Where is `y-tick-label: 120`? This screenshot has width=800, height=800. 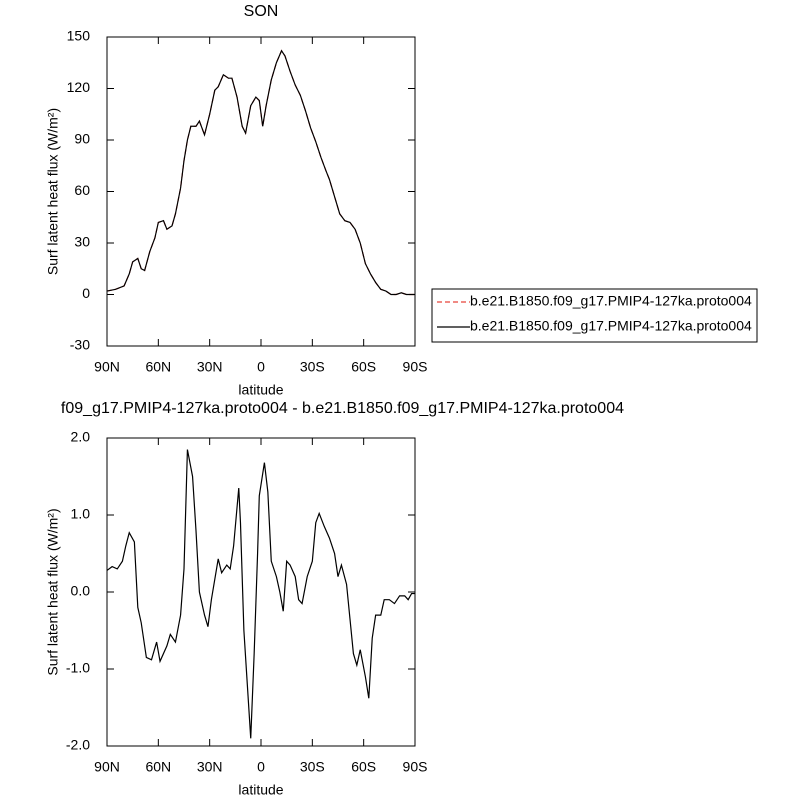
y-tick-label: 120 is located at coordinates (79, 87).